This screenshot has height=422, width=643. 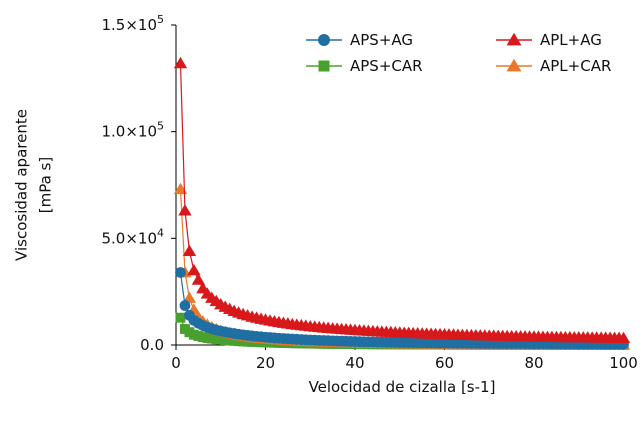 I want to click on y-tick-label: 1.0×10⁵, so click(x=132, y=130).